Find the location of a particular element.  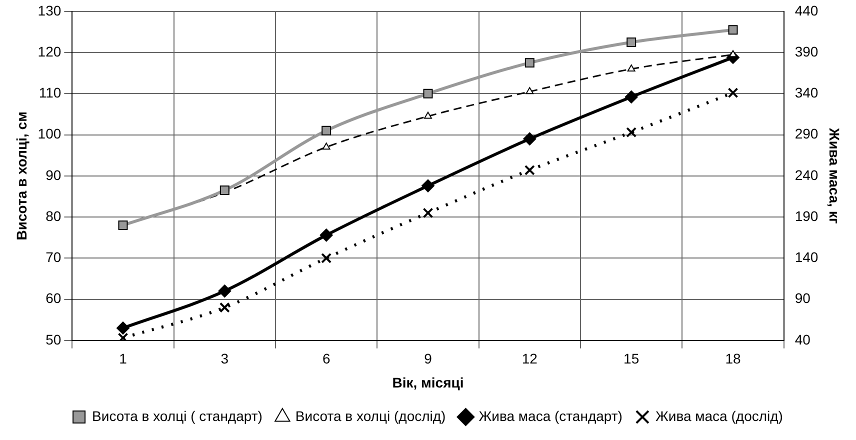

legend-label: Висота в холці (дослід) is located at coordinates (370, 416).